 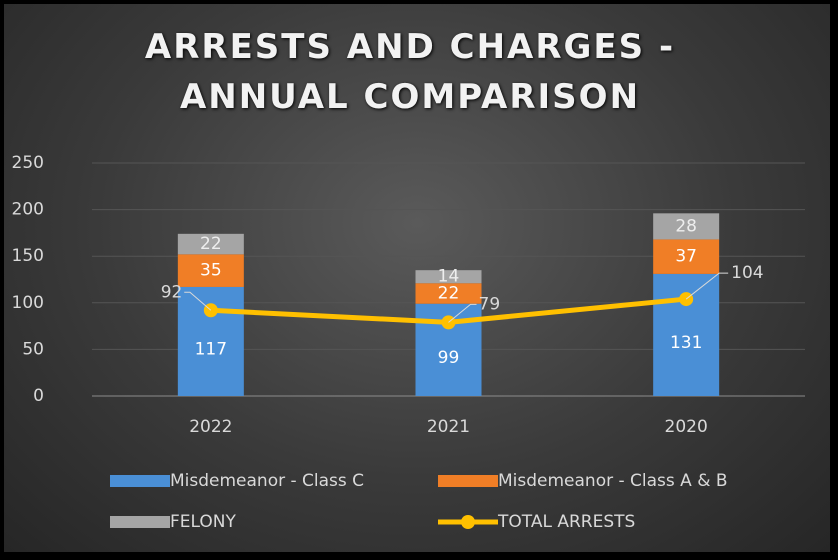 I want to click on data-label: 99, so click(x=449, y=358).